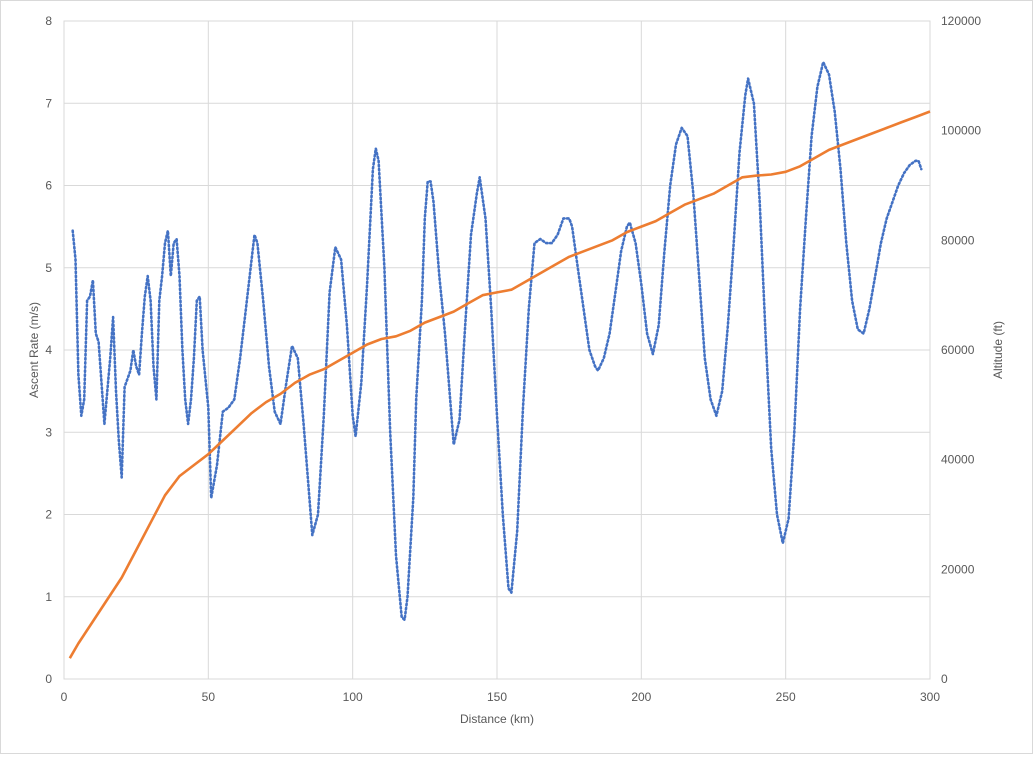  What do you see at coordinates (961, 131) in the screenshot?
I see `y2-tick-label: 100000` at bounding box center [961, 131].